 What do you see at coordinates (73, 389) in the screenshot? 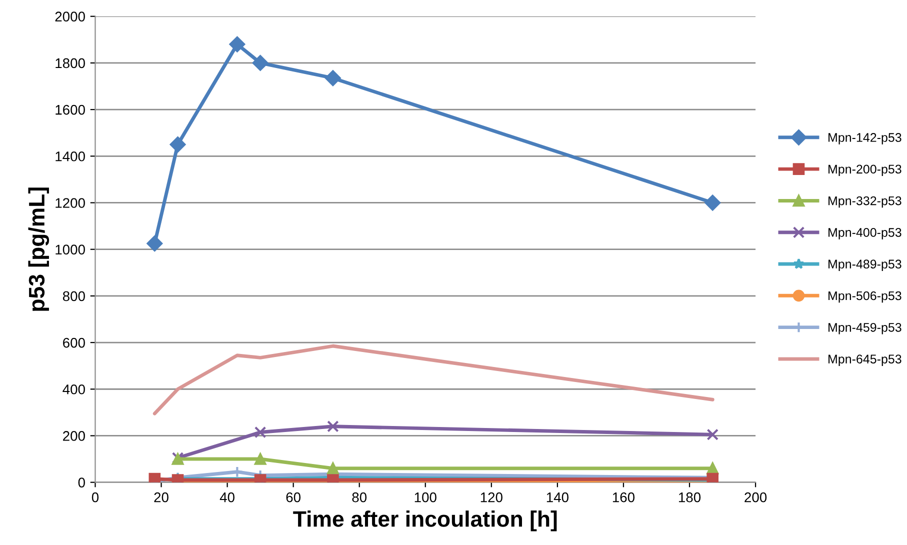
I see `y-tick-label: 400` at bounding box center [73, 389].